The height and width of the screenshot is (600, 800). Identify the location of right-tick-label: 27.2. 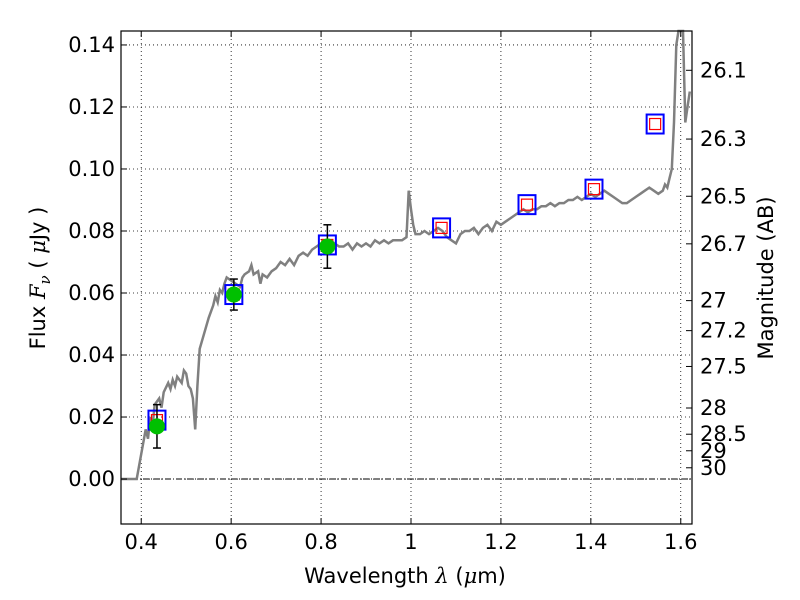
(723, 331).